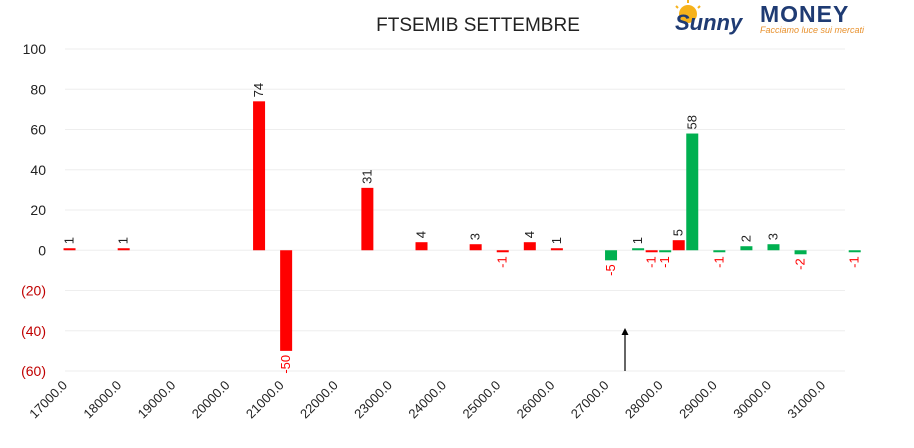  I want to click on y-tick-label: (60), so click(33, 371).